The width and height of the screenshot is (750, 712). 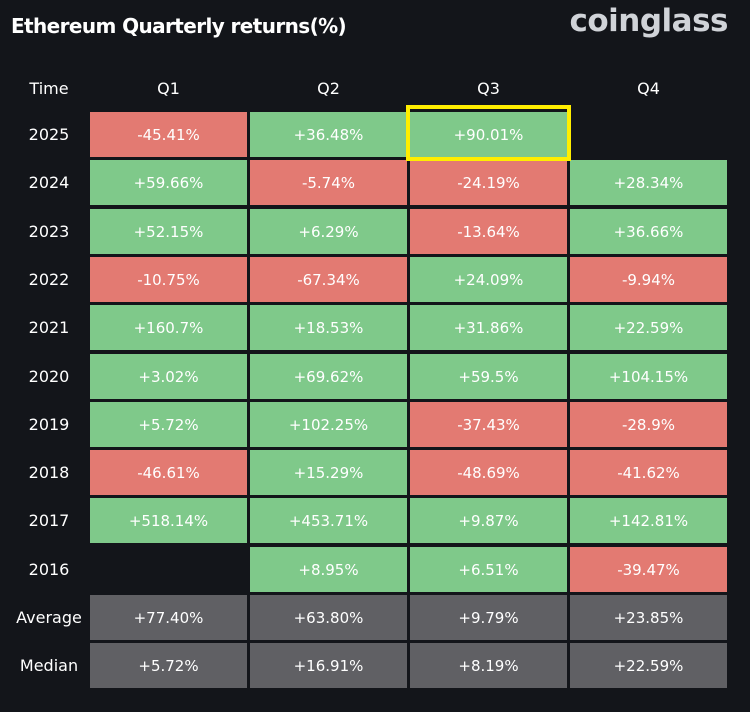 What do you see at coordinates (49, 134) in the screenshot?
I see `row-label-2025: 2025` at bounding box center [49, 134].